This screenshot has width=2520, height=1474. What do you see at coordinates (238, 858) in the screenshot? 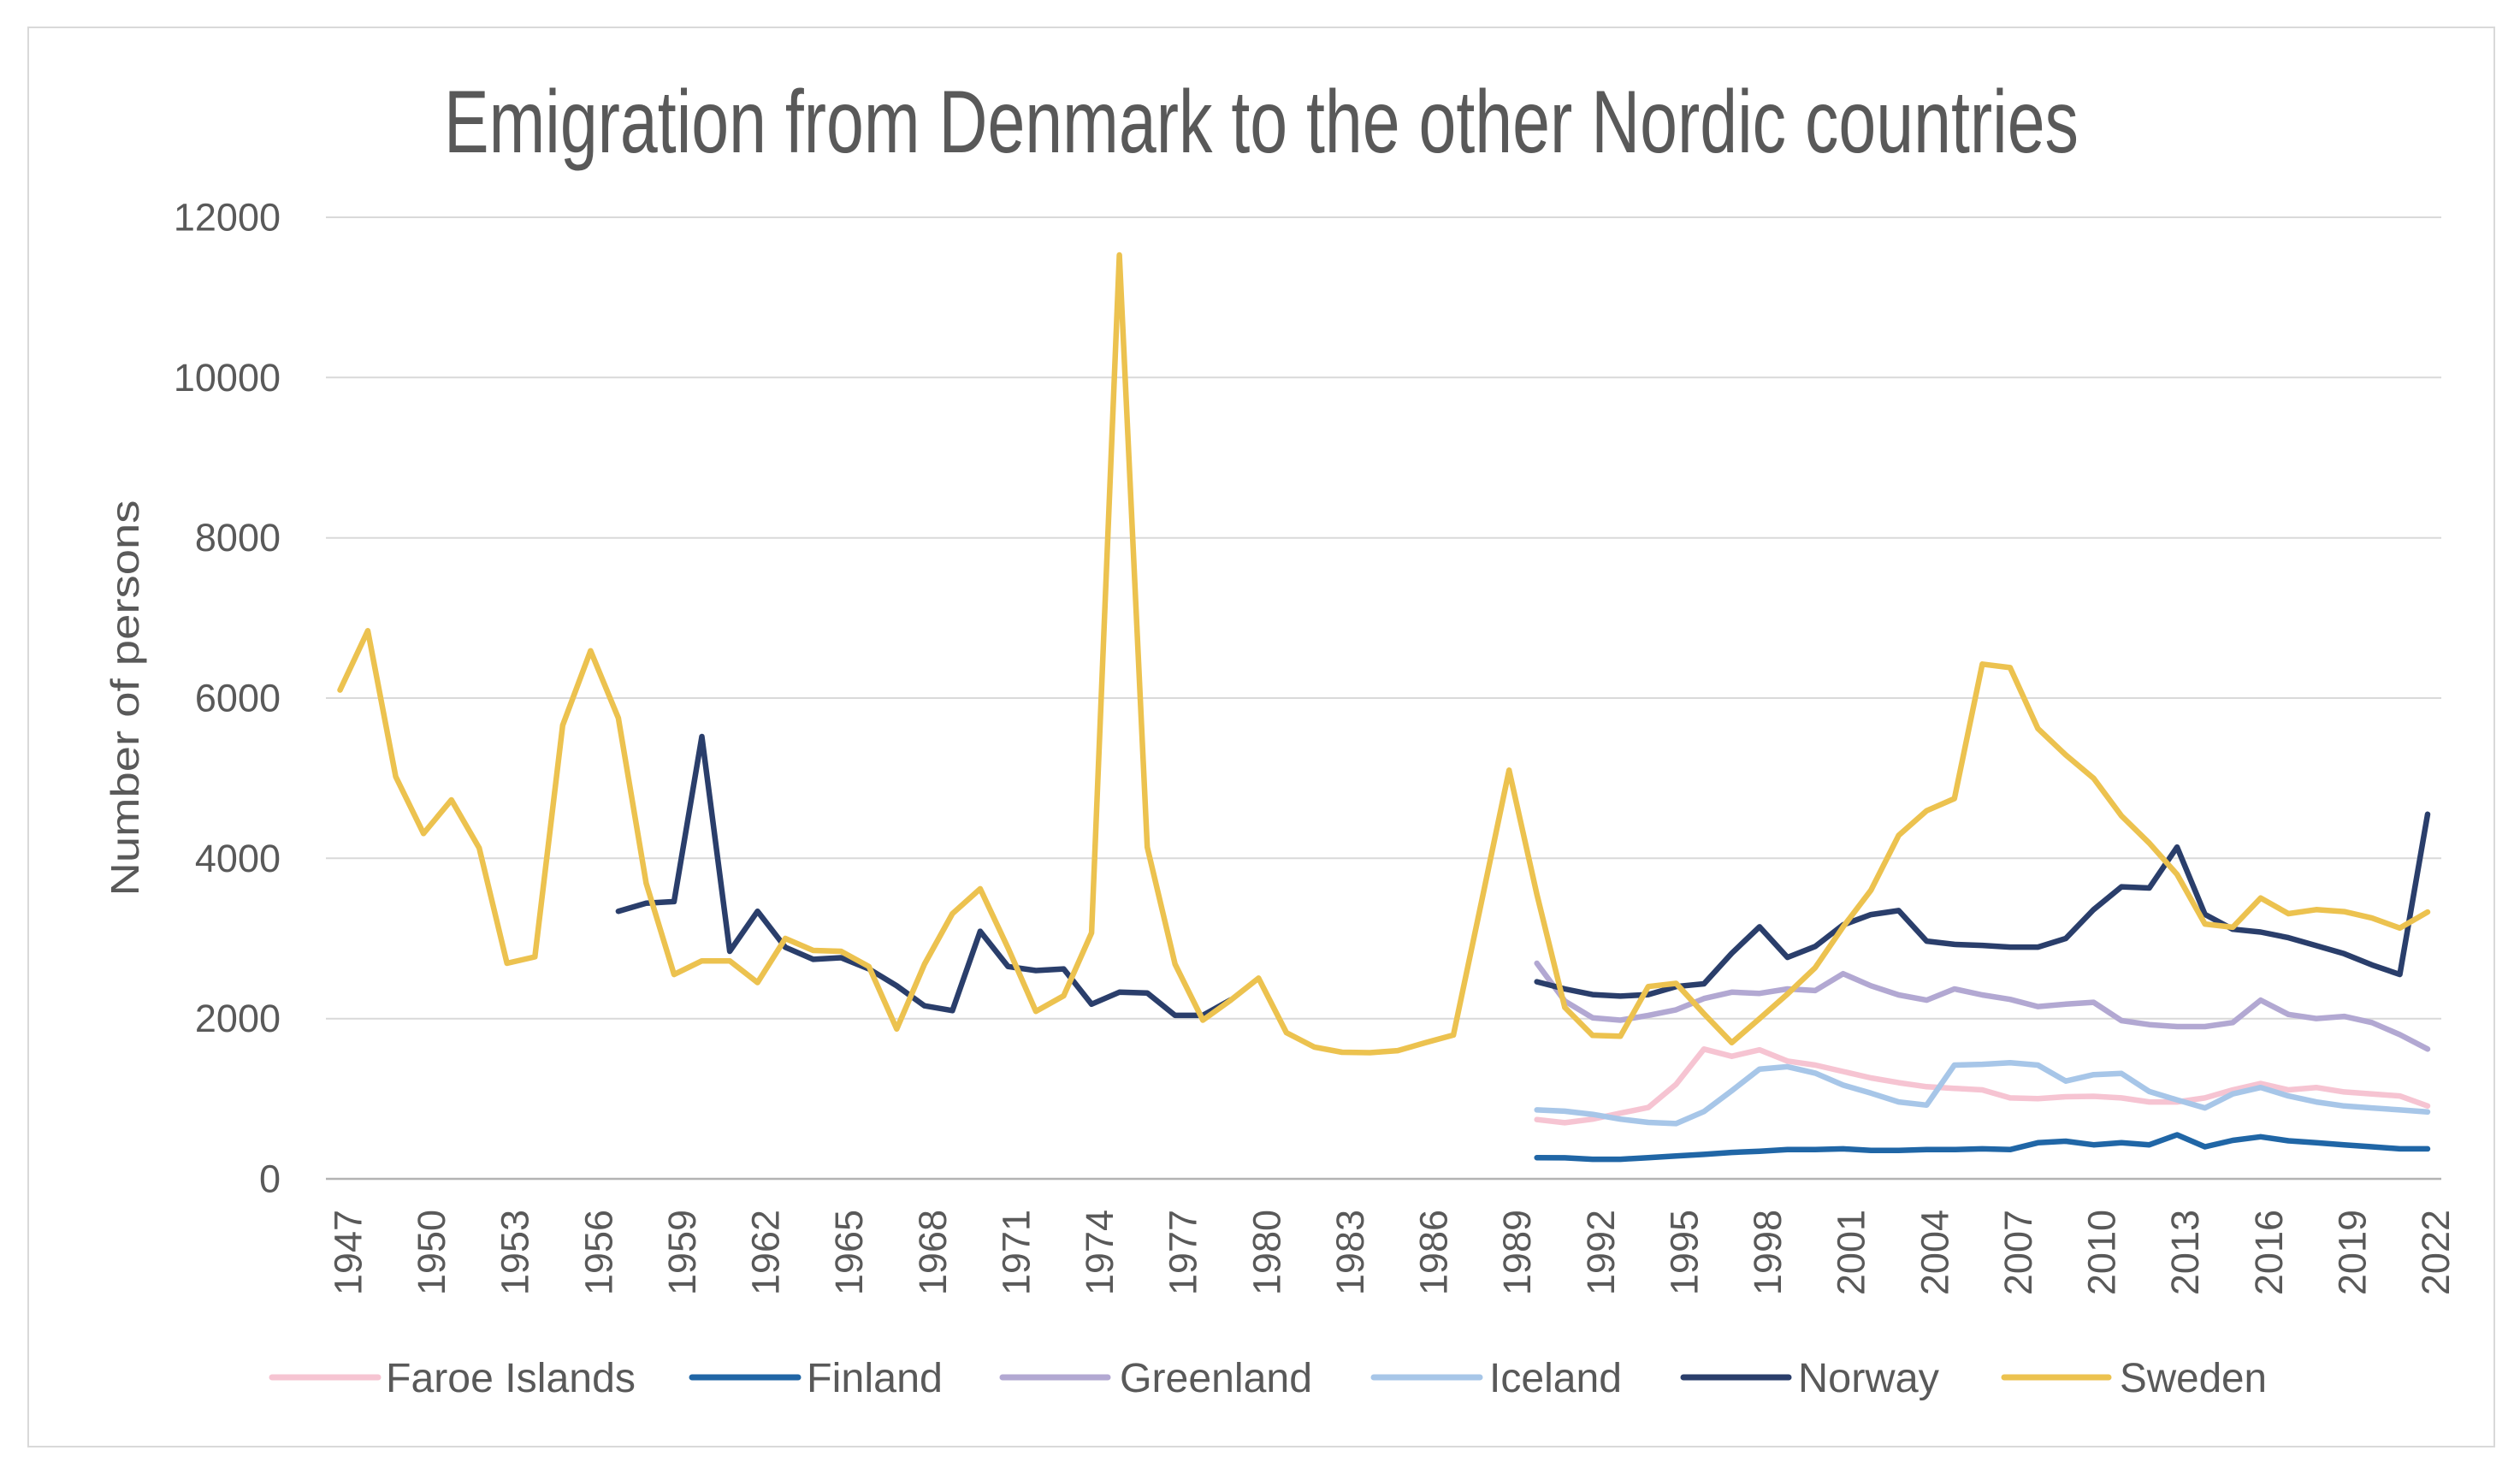
I see `svg-text: 4000` at bounding box center [238, 858].